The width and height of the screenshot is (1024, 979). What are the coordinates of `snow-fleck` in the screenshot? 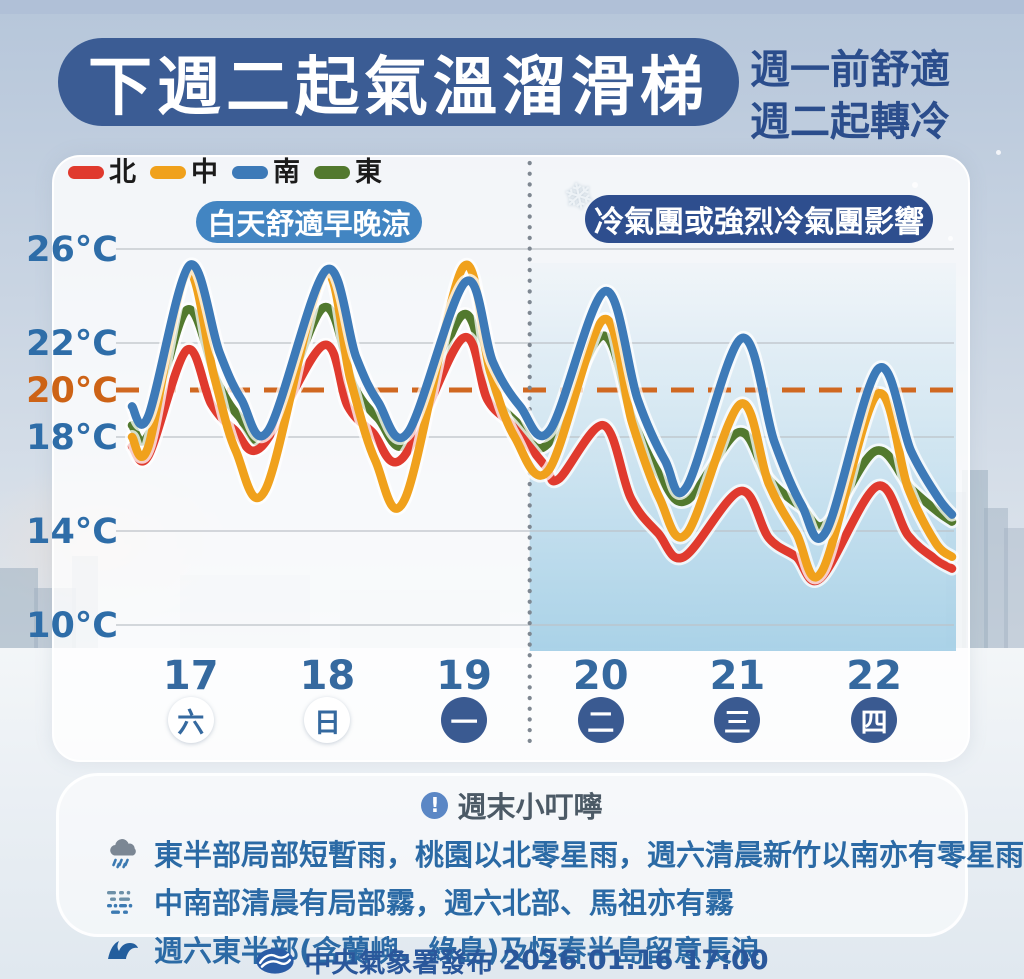 It's located at (998, 152).